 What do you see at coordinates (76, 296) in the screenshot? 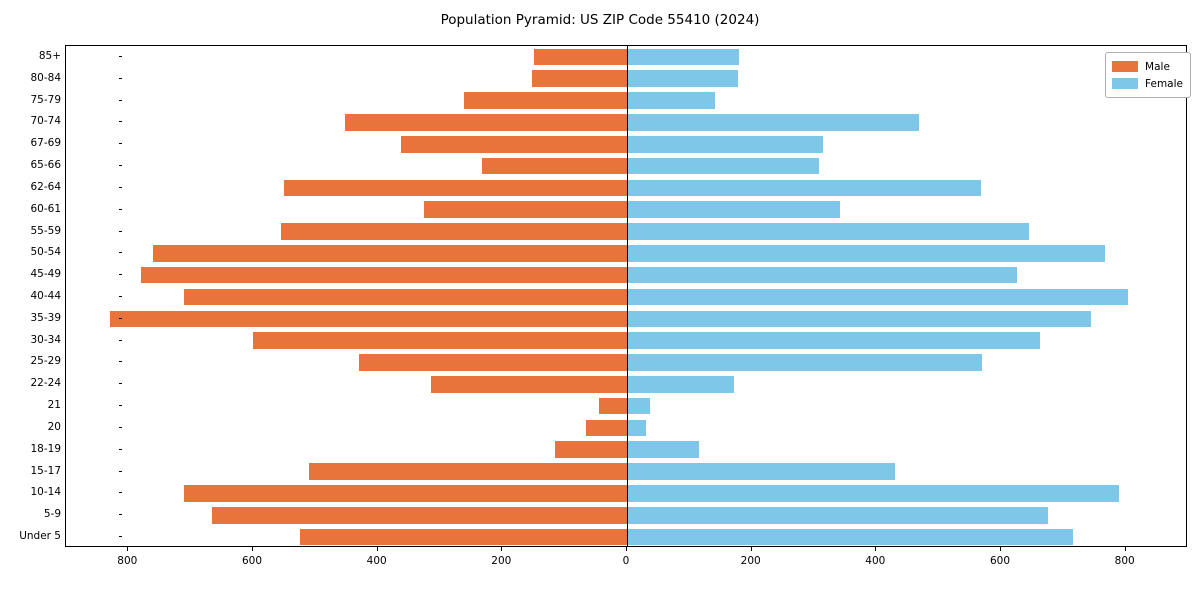
I see `y-axis-tick-label: 40-44` at bounding box center [76, 296].